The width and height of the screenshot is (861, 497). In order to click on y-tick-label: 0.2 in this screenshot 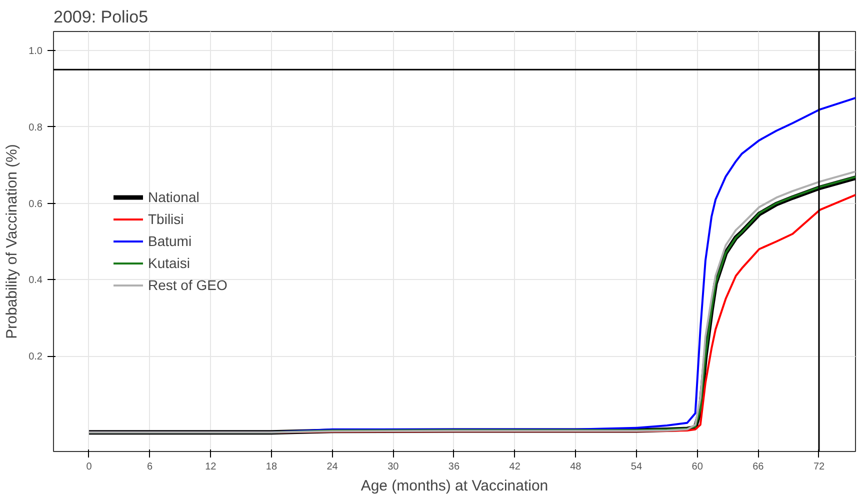, I will do `click(35, 357)`.